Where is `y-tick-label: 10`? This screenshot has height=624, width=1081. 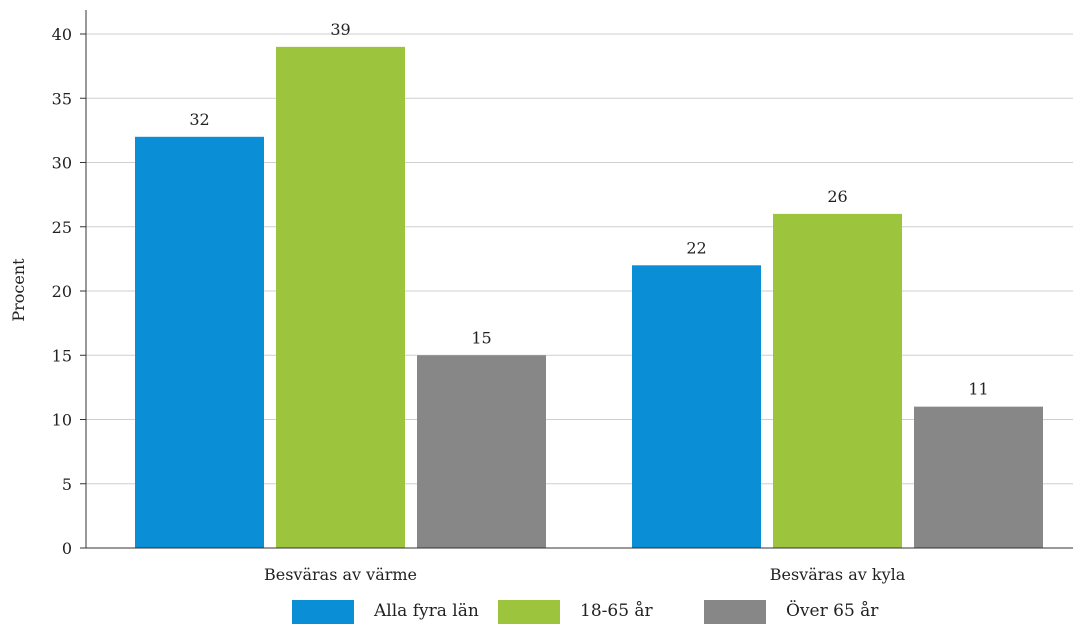
y-tick-label: 10 is located at coordinates (62, 420).